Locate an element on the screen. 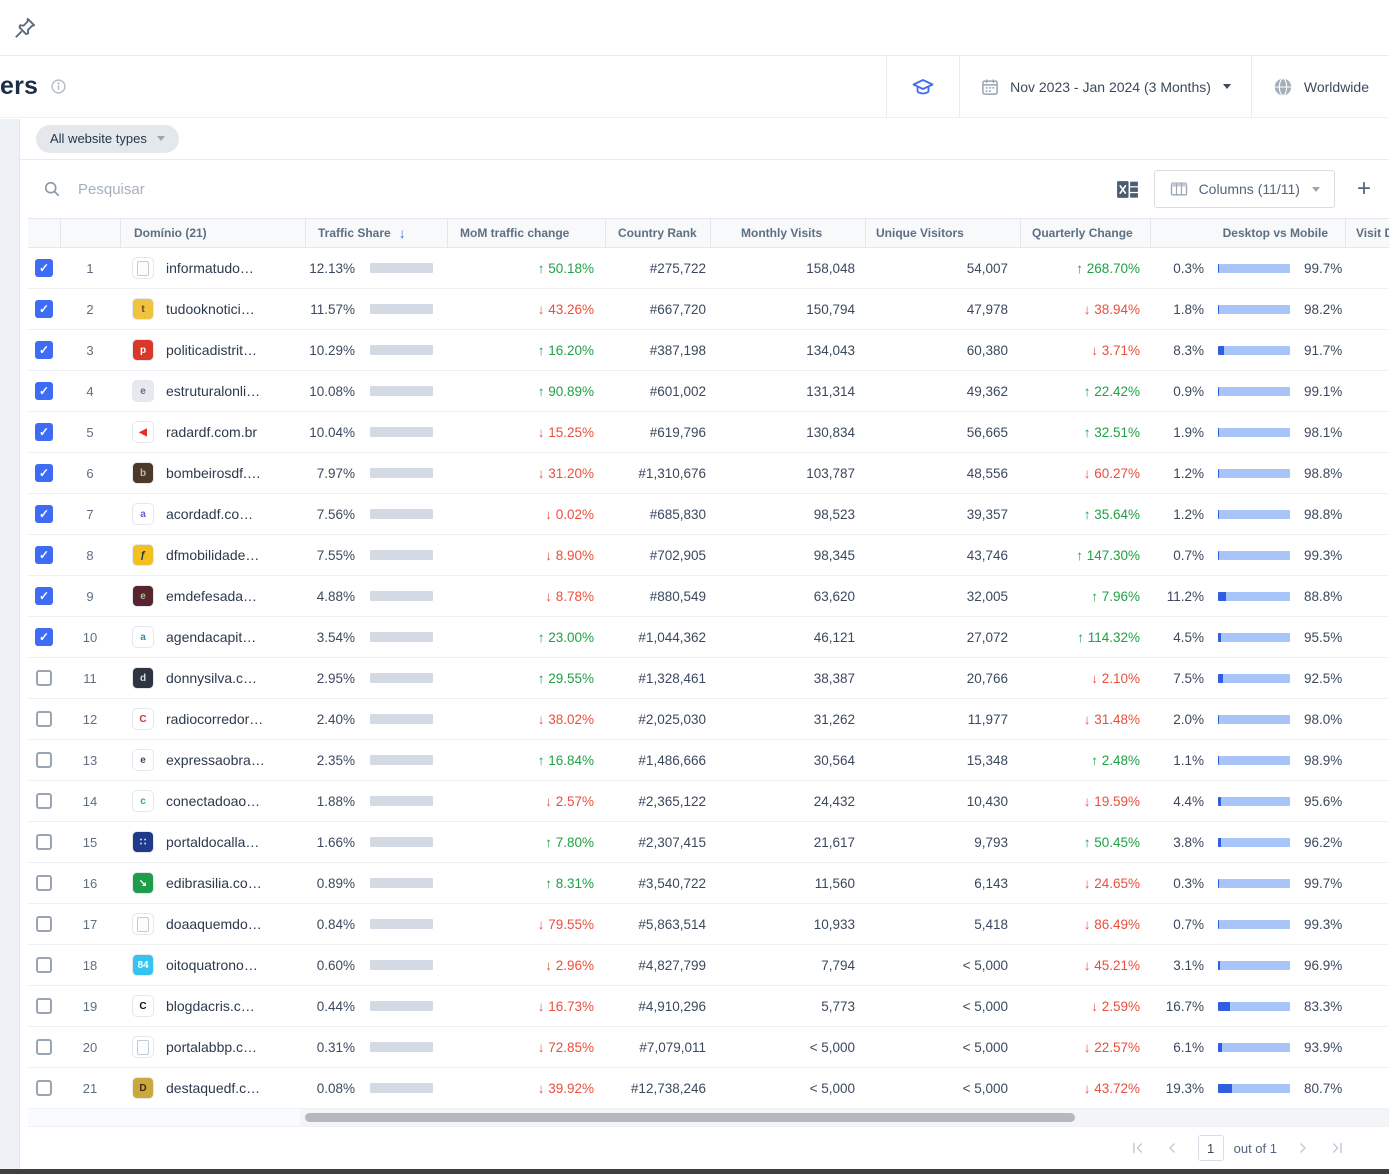 The image size is (1389, 1174). domain-link: radardf.com.br is located at coordinates (212, 432).